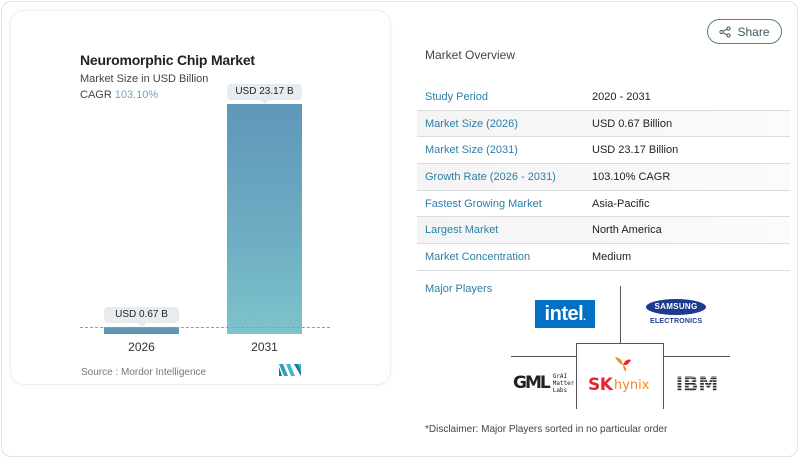 The width and height of the screenshot is (800, 459). What do you see at coordinates (532, 383) in the screenshot?
I see `gml-mark: GML` at bounding box center [532, 383].